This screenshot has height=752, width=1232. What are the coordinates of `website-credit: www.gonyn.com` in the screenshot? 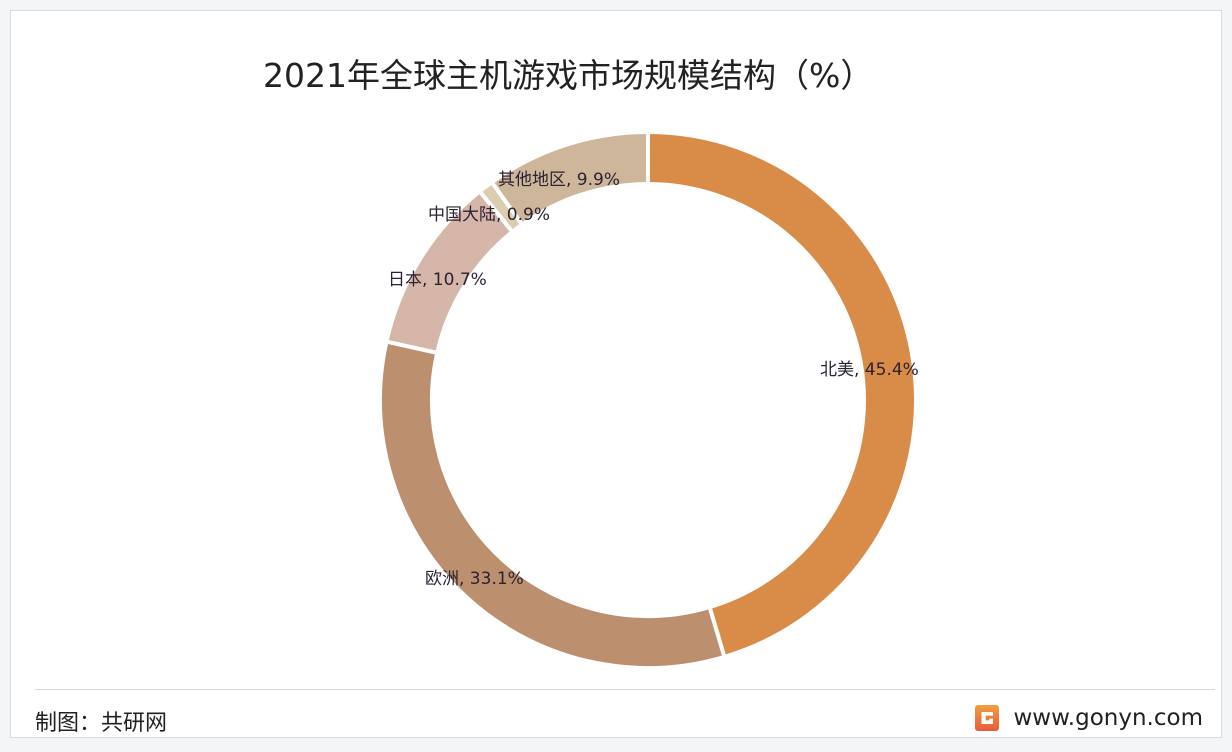 It's located at (1089, 718).